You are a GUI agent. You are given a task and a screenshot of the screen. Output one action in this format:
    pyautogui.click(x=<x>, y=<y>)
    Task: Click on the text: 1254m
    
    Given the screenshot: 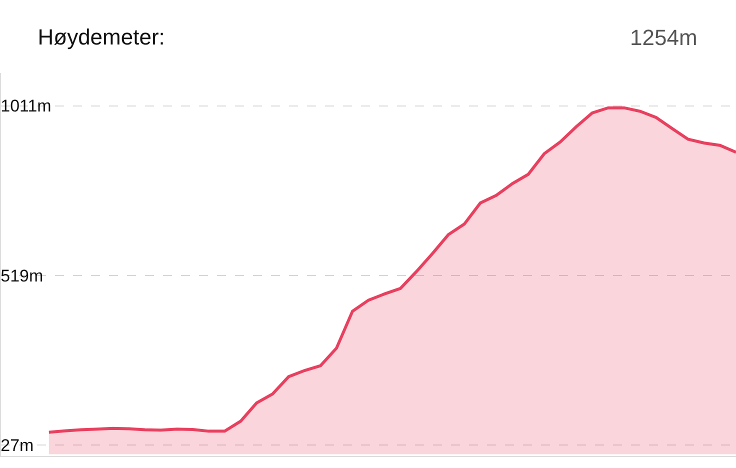 What is the action you would take?
    pyautogui.click(x=664, y=37)
    